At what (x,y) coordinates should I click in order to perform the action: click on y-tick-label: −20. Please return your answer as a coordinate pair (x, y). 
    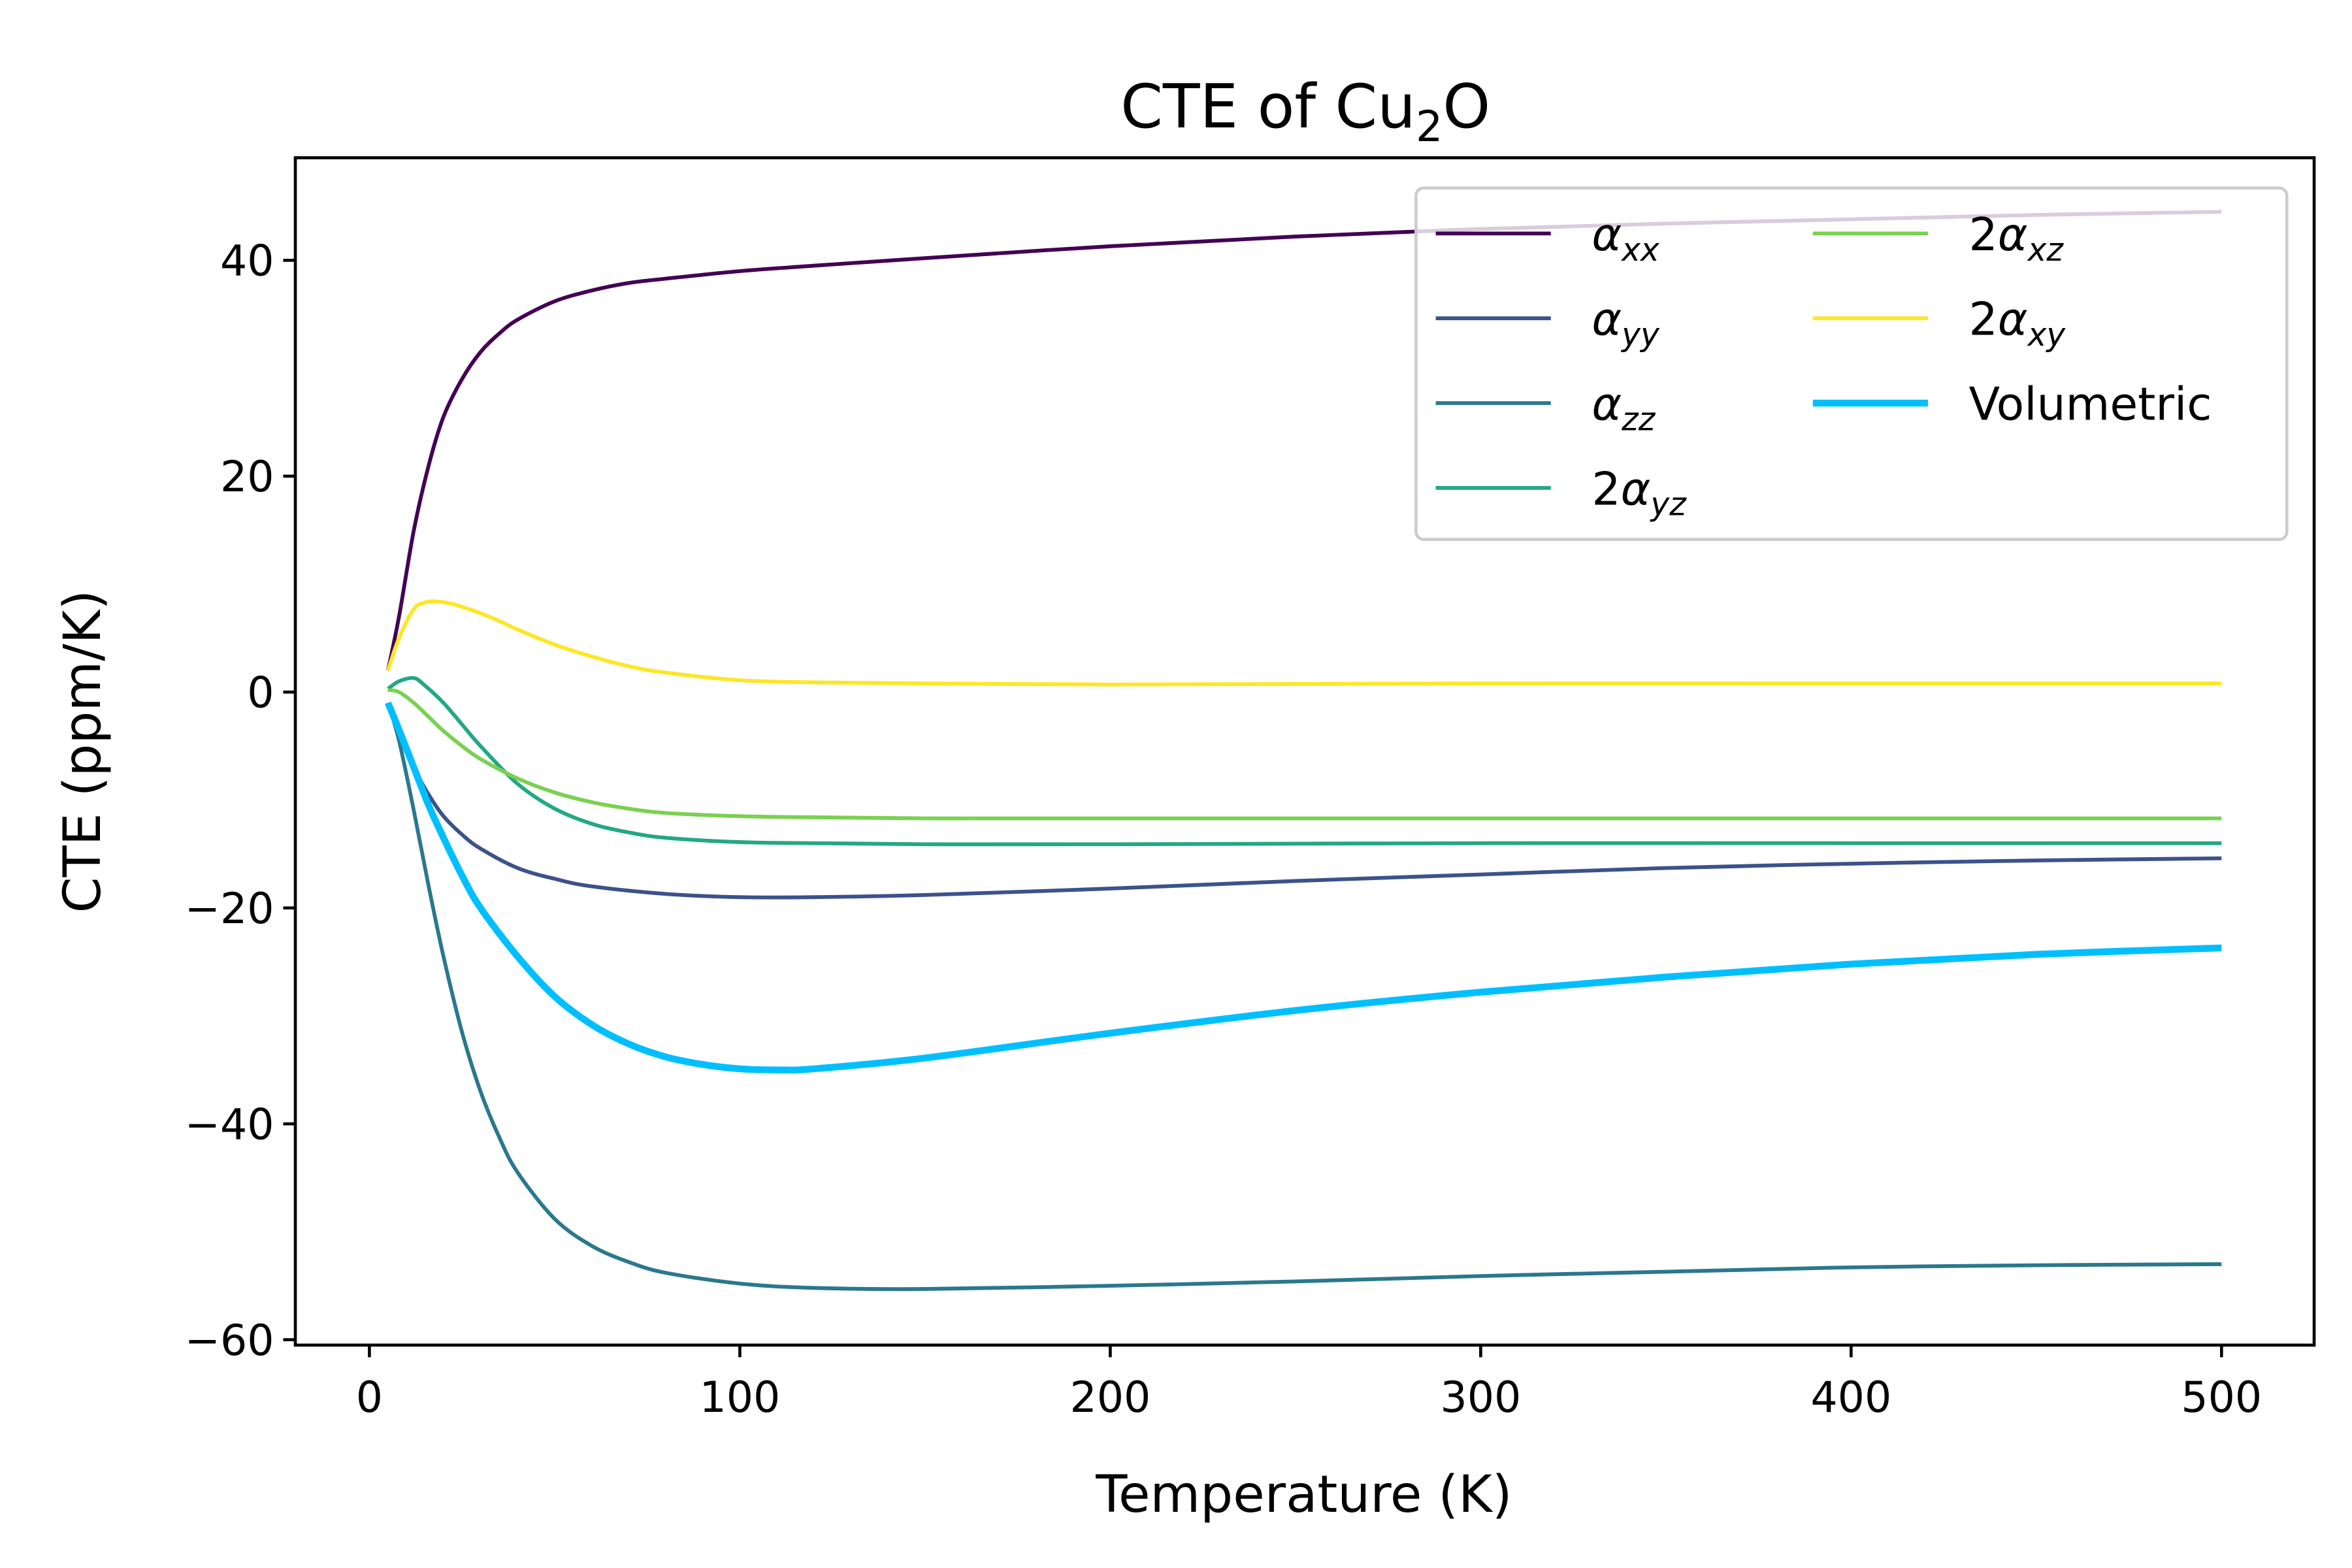
    Looking at the image, I should click on (229, 909).